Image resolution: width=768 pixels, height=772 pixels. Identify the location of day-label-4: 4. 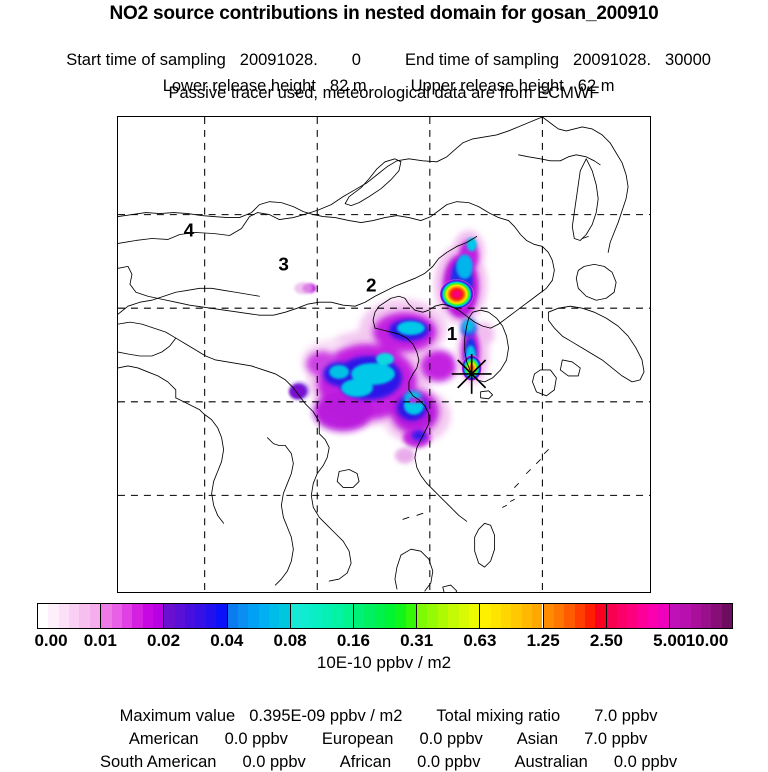
(189, 231).